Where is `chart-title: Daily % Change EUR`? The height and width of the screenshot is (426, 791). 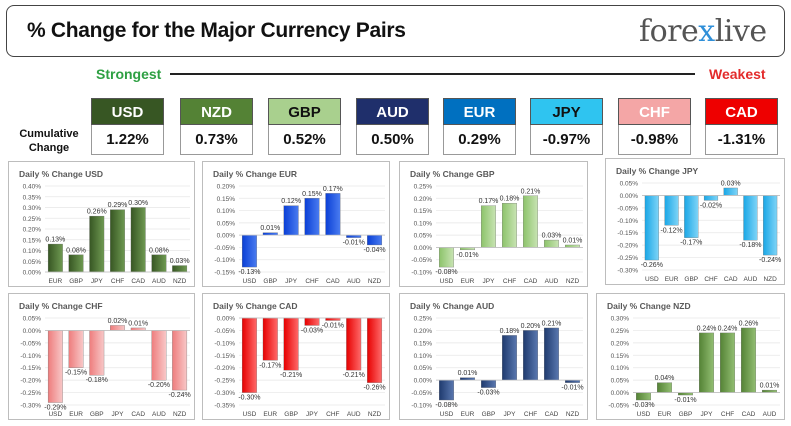 chart-title: Daily % Change EUR is located at coordinates (255, 174).